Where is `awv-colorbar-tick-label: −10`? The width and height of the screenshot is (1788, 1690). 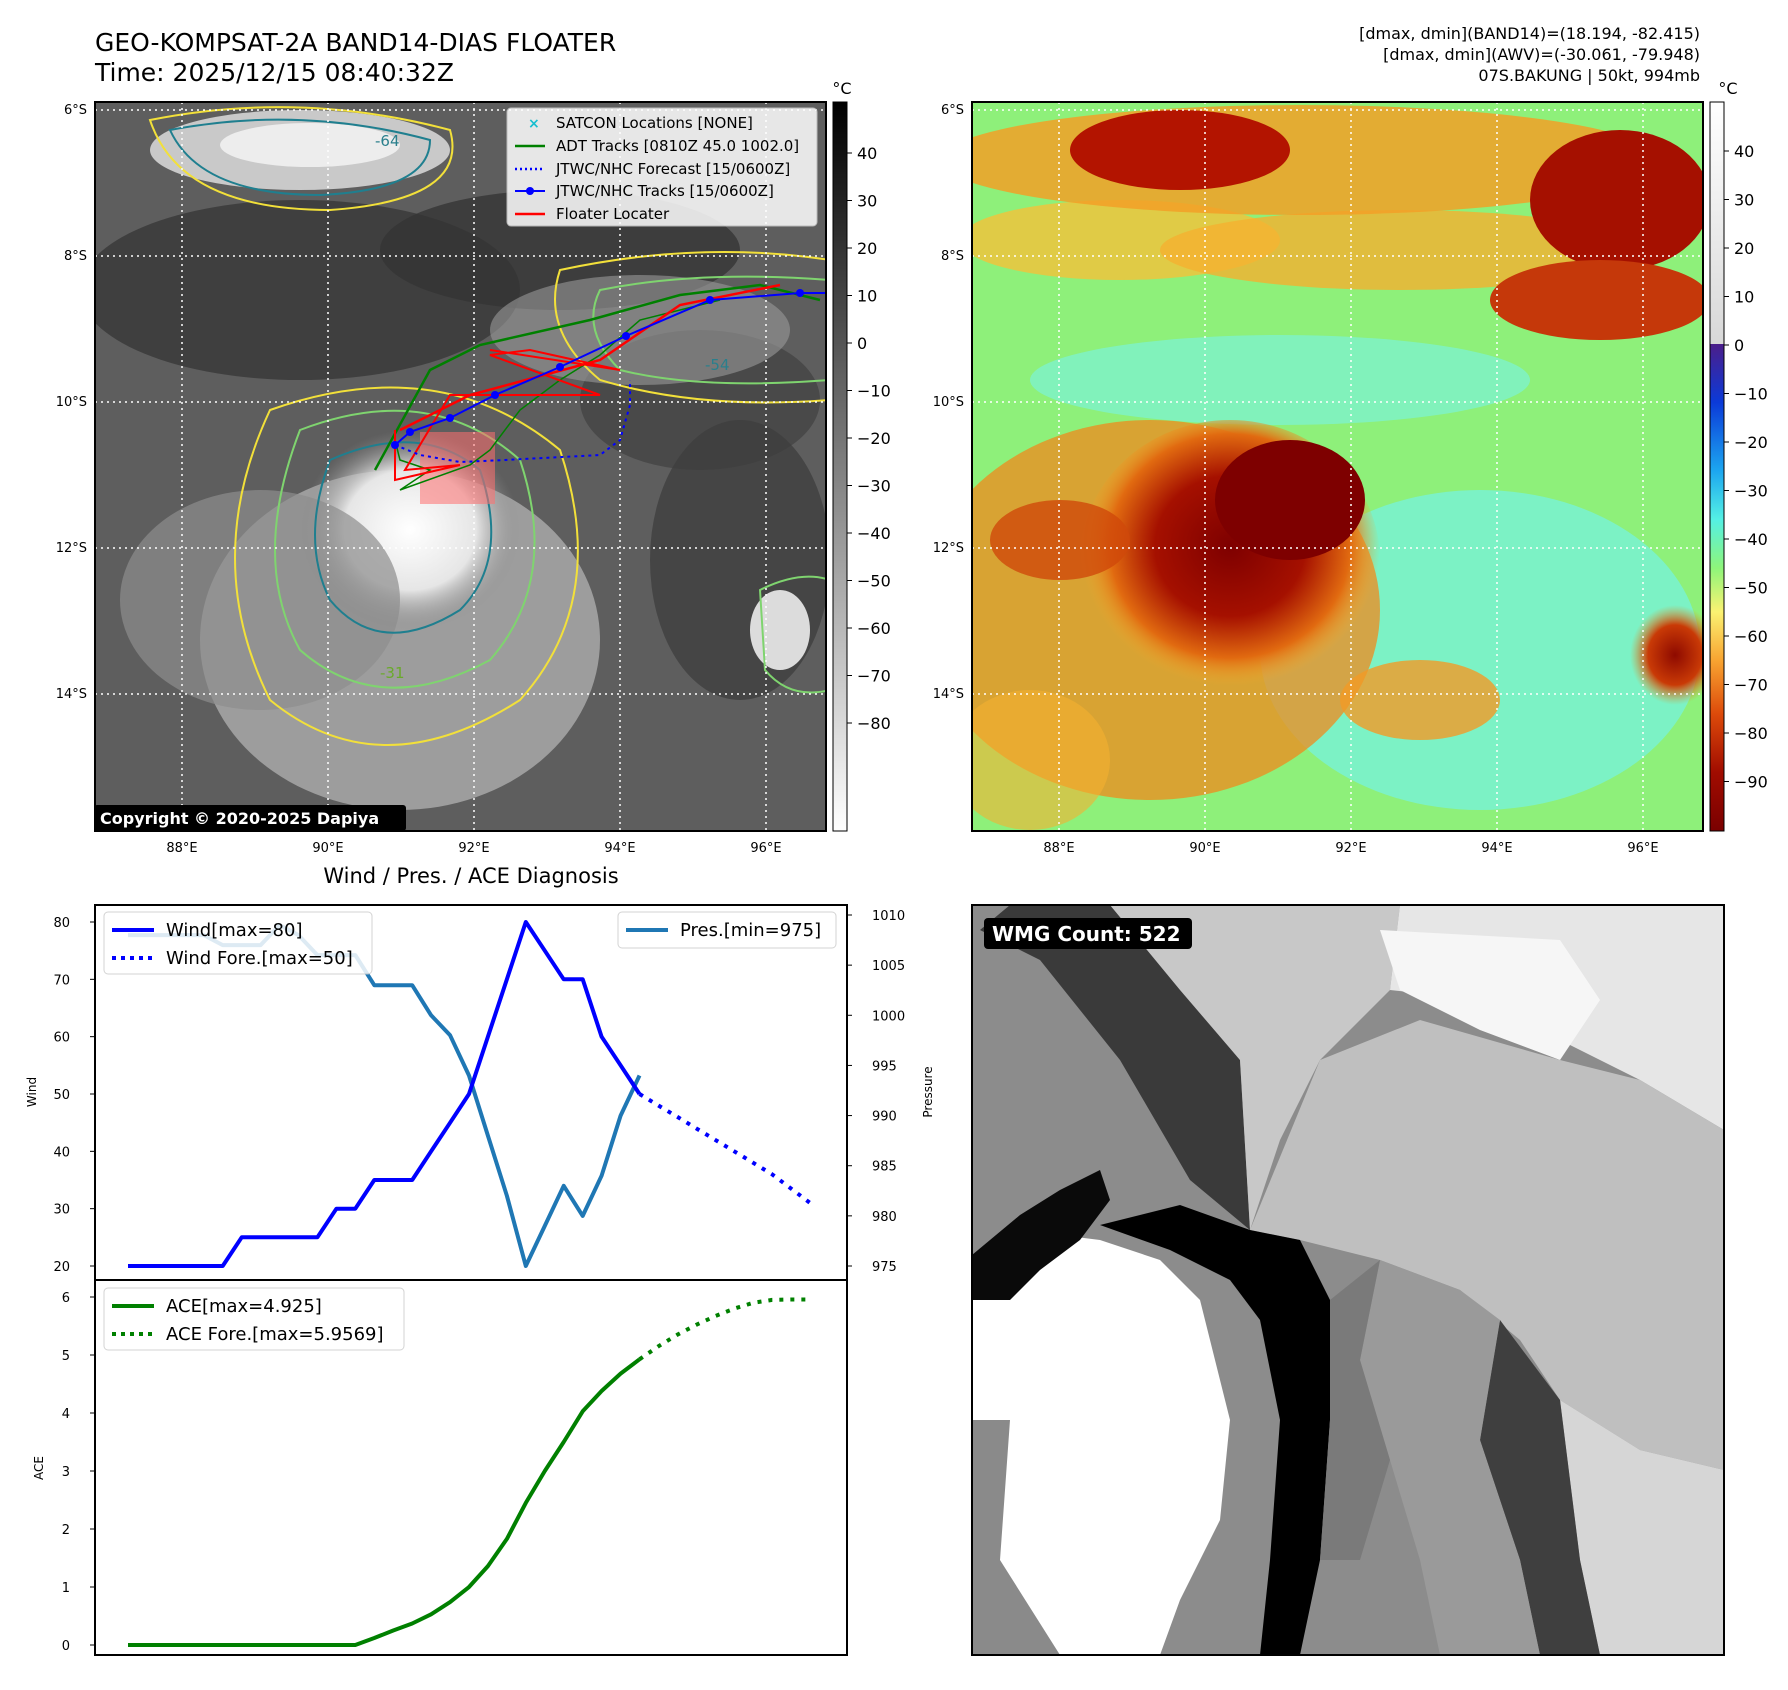 awv-colorbar-tick-label: −10 is located at coordinates (1751, 394).